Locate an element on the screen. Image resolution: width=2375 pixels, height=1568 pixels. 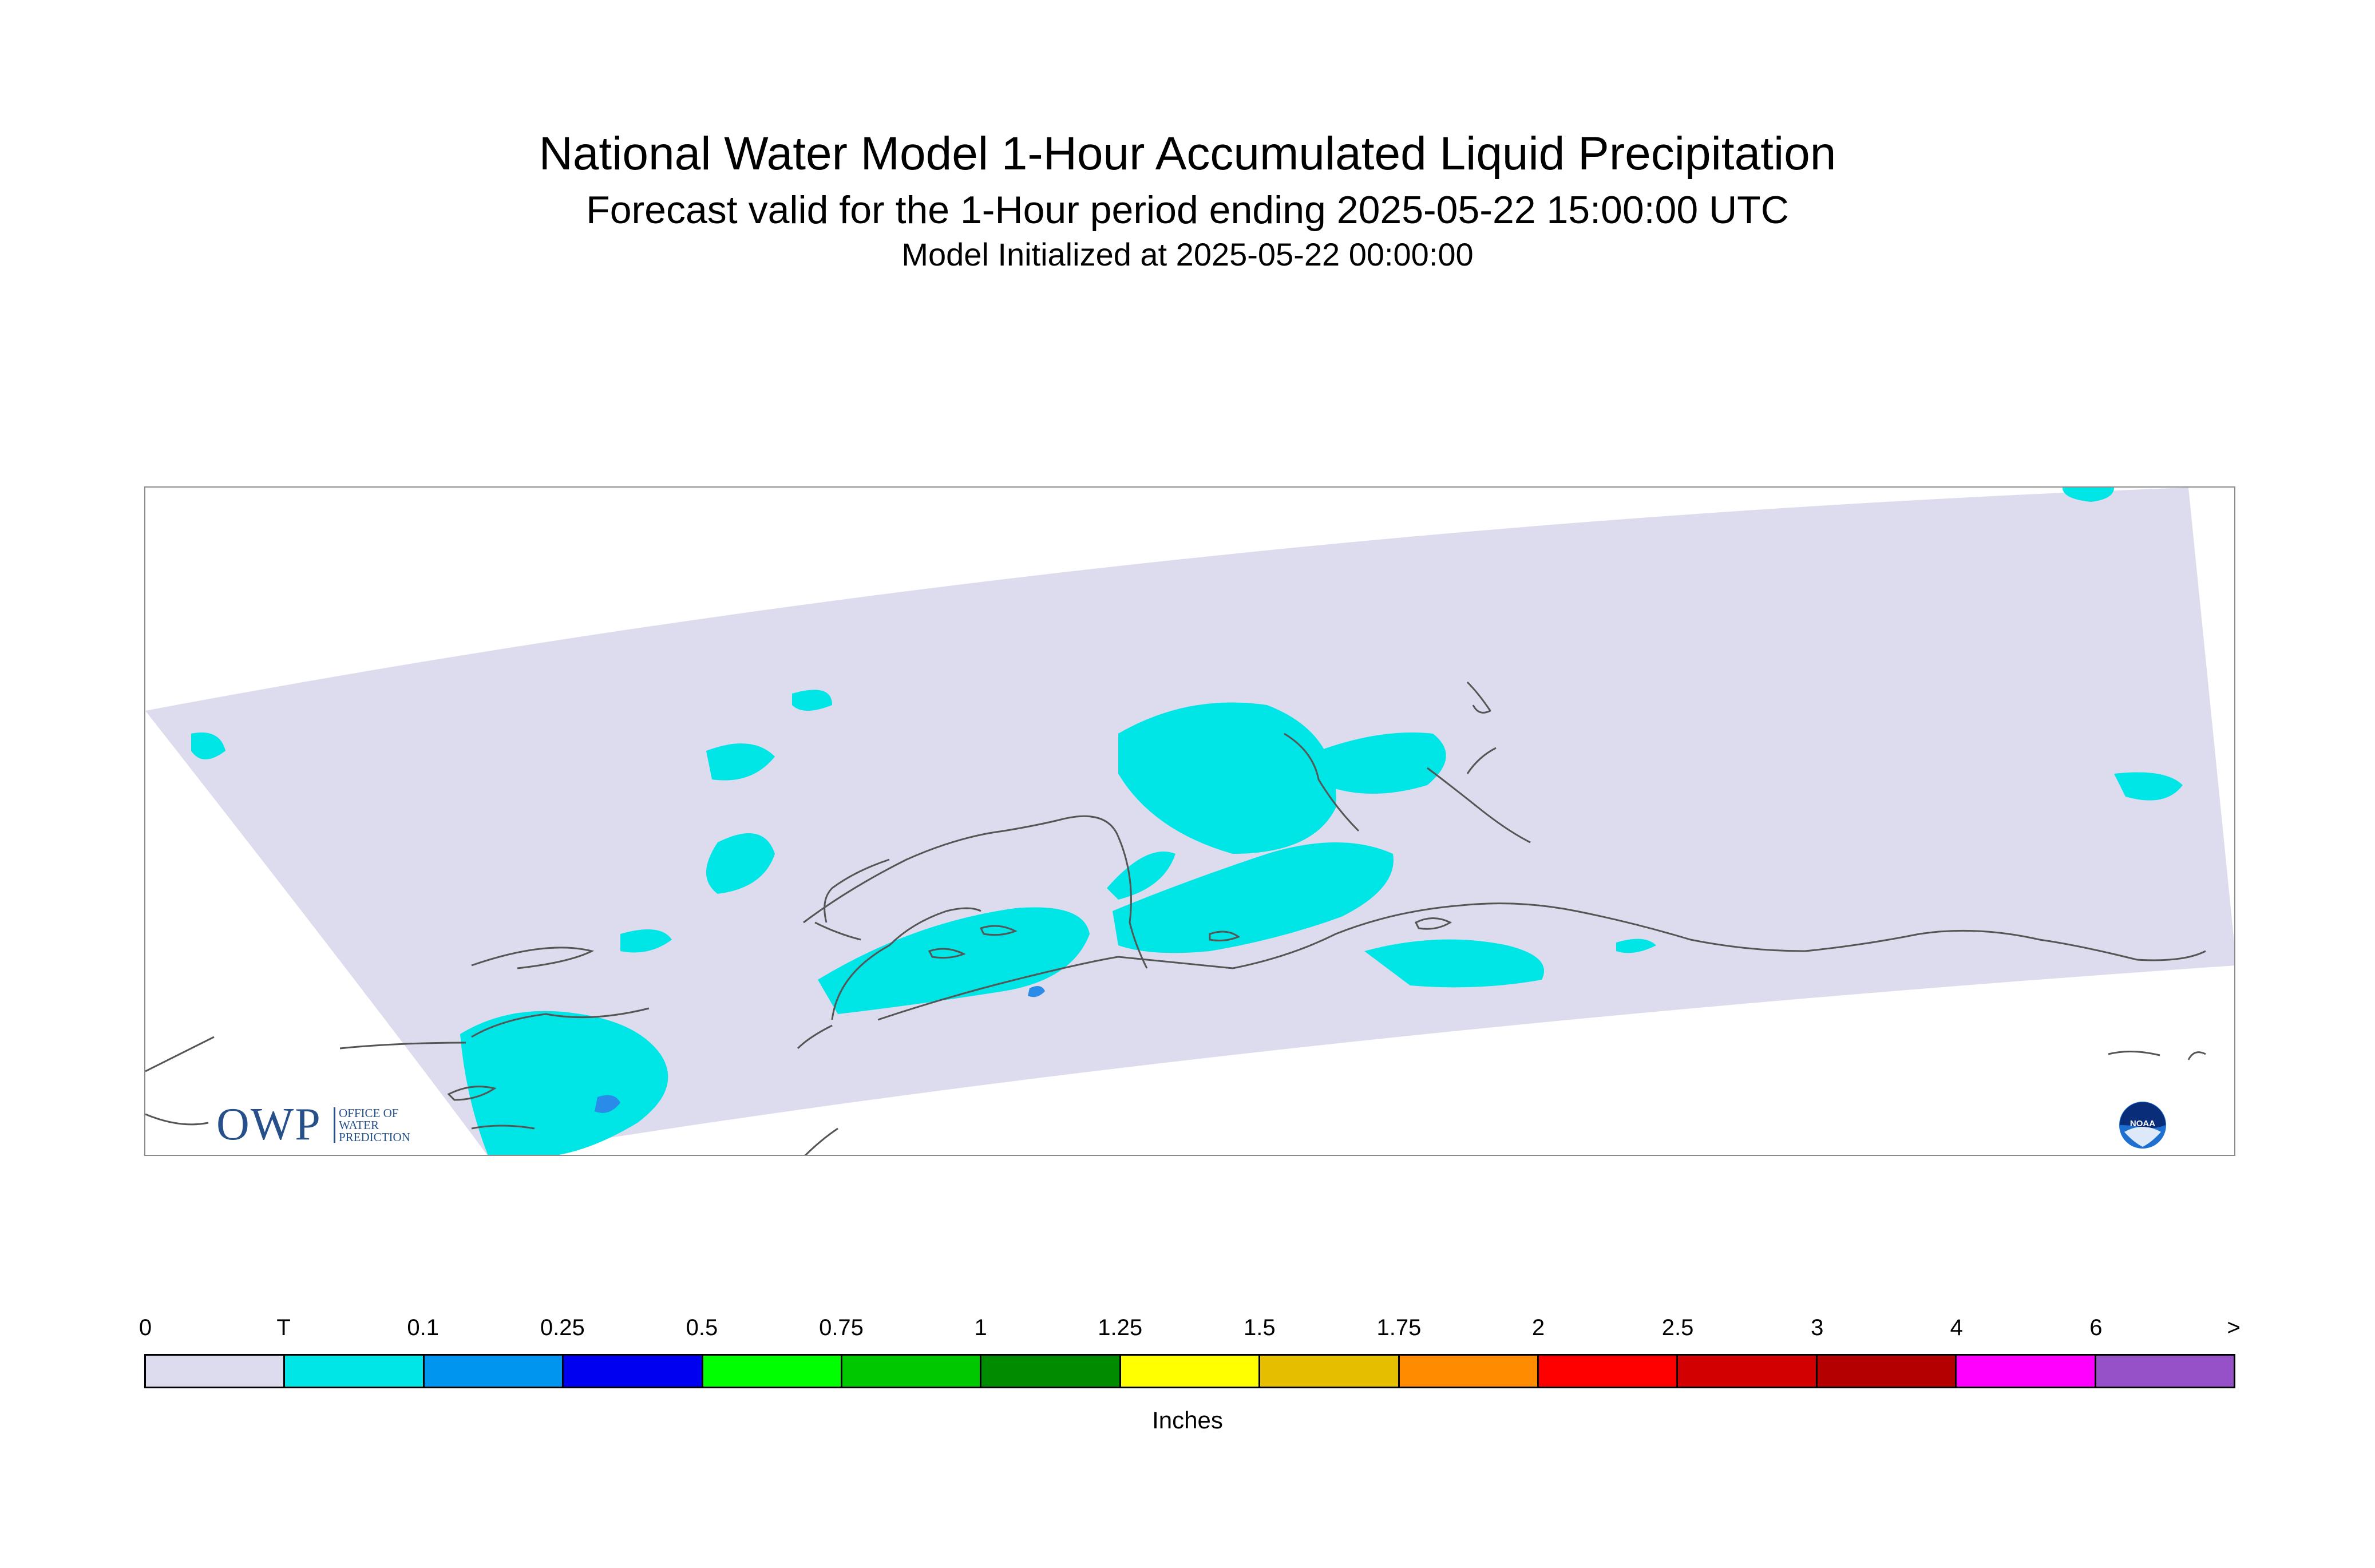
colorbar-label: 0.75 is located at coordinates (842, 1327).